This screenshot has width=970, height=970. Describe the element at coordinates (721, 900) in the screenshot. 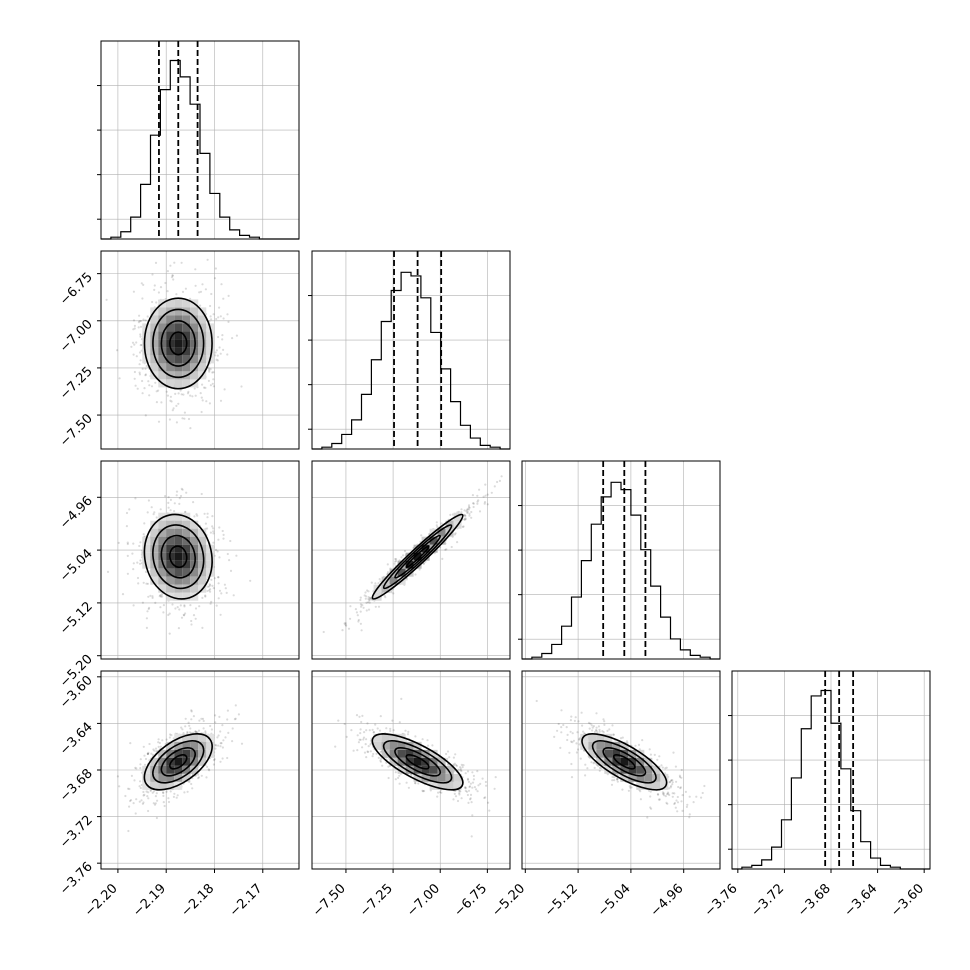

I see `x-tick-label: −3.76` at that location.